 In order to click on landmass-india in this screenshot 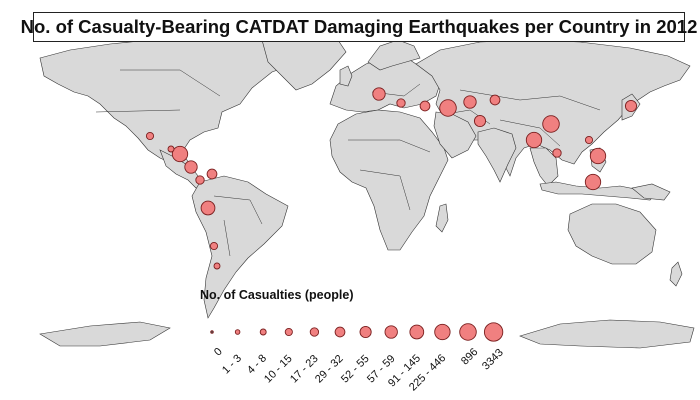, I will do `click(497, 155)`.